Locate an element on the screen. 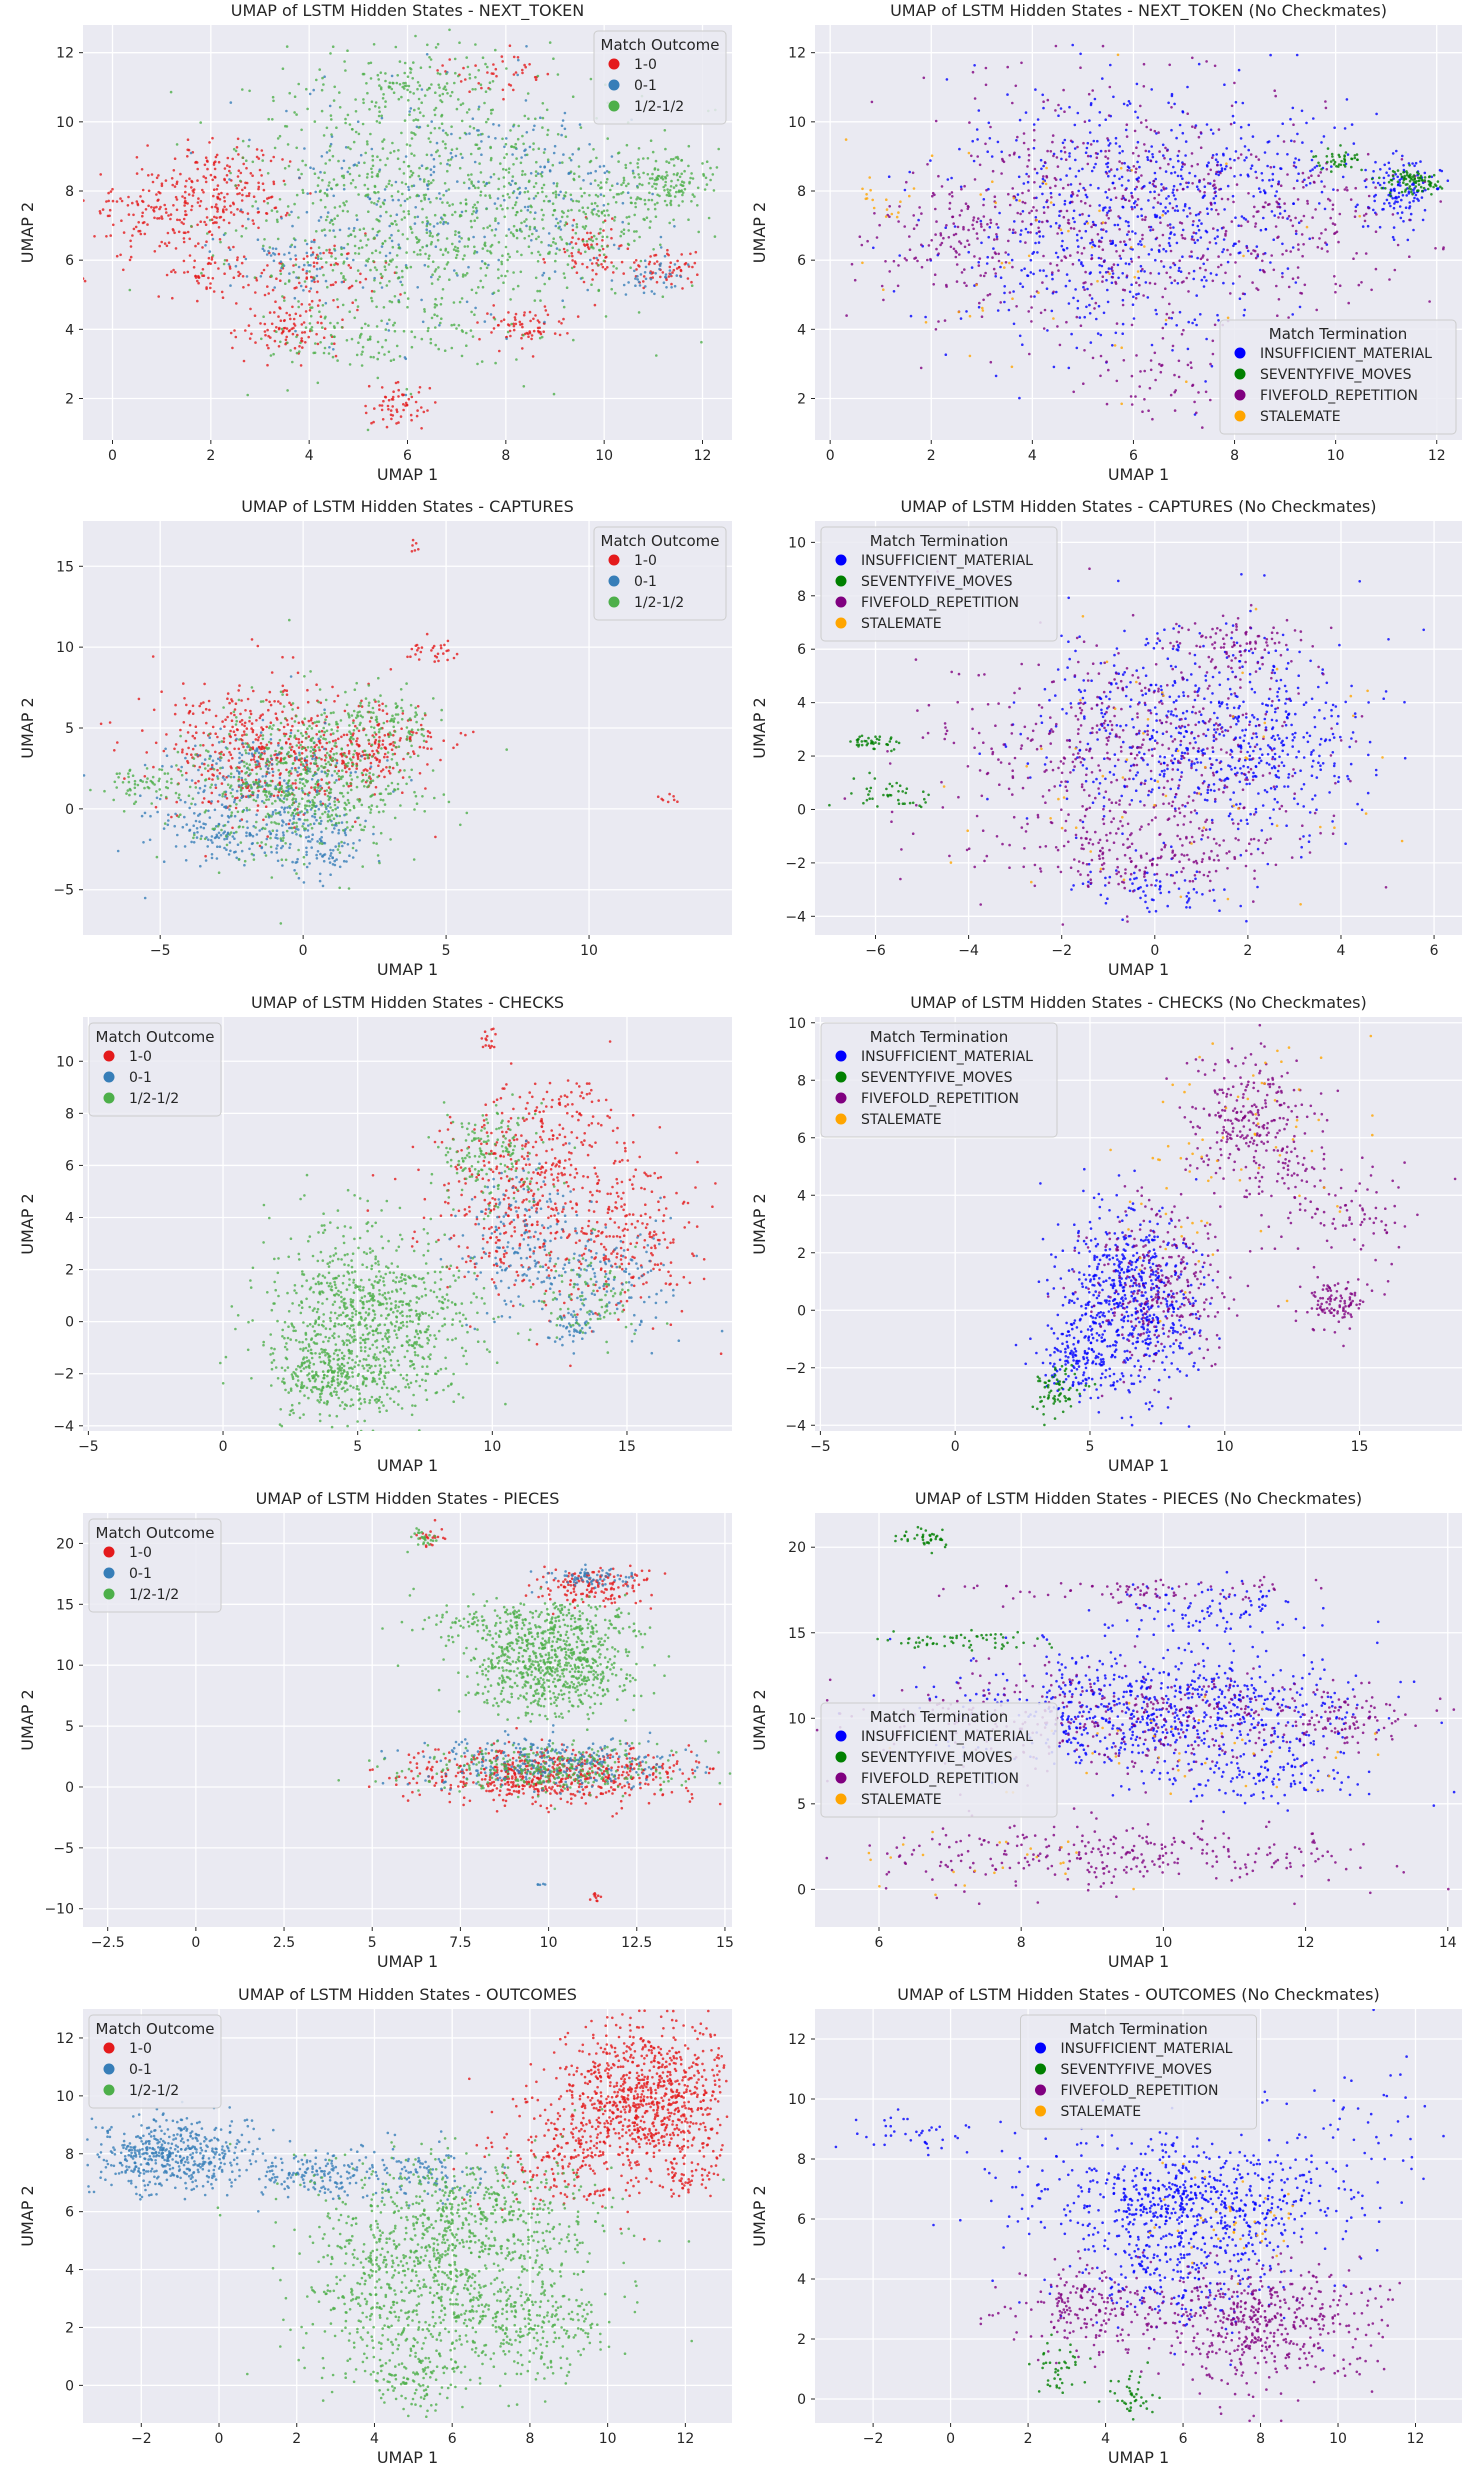 The height and width of the screenshot is (2484, 1484). legend-label: 1/2-1/2 is located at coordinates (659, 107).